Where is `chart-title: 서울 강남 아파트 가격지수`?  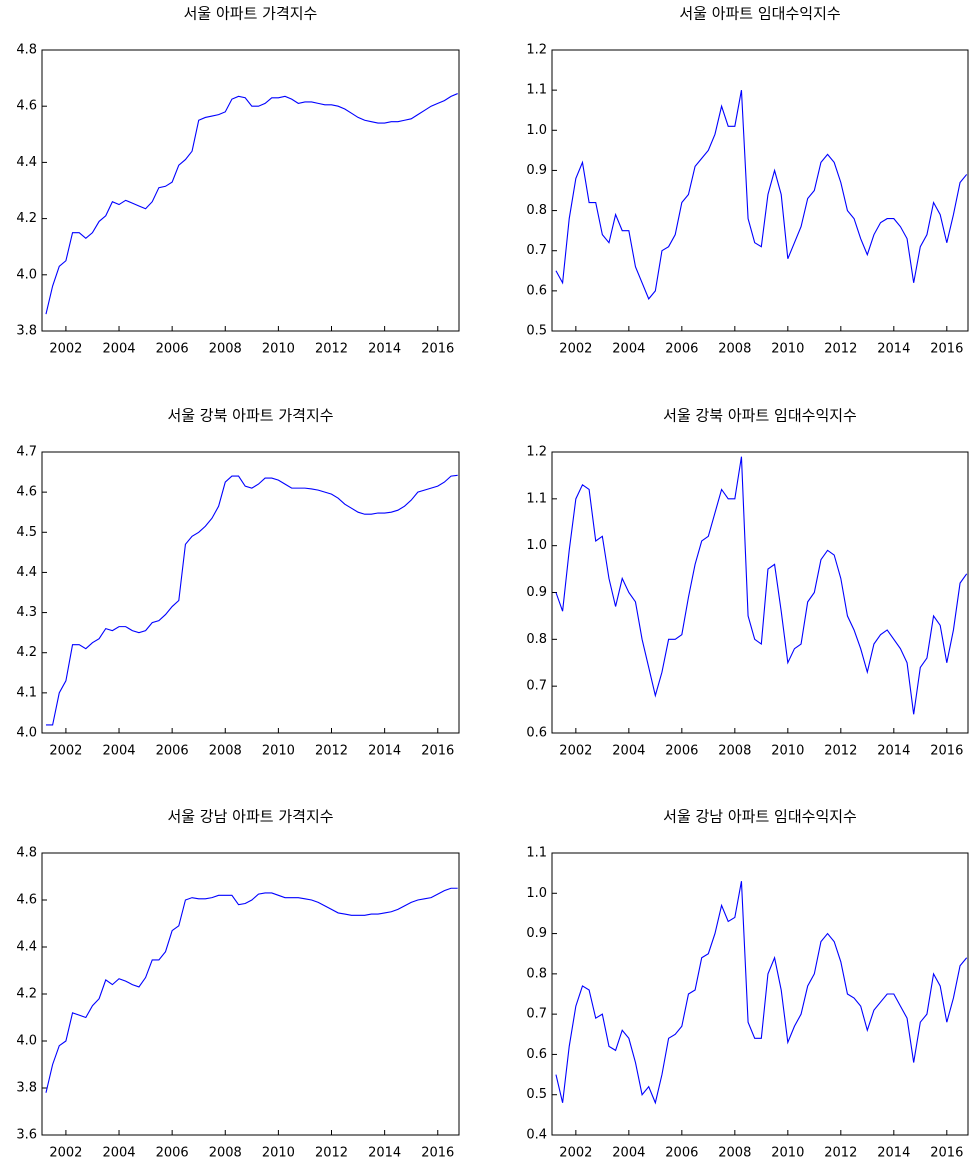 chart-title: 서울 강남 아파트 가격지수 is located at coordinates (250, 817).